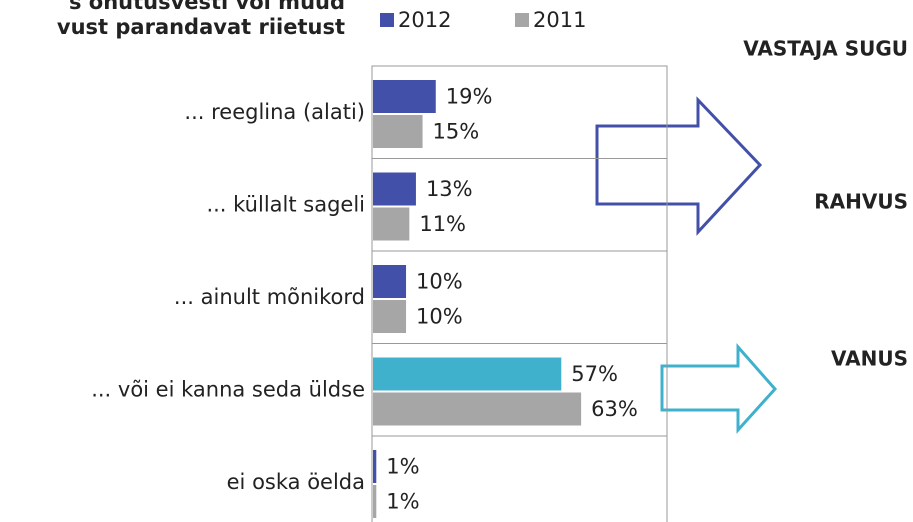  What do you see at coordinates (594, 374) in the screenshot?
I see `value-label: 57%` at bounding box center [594, 374].